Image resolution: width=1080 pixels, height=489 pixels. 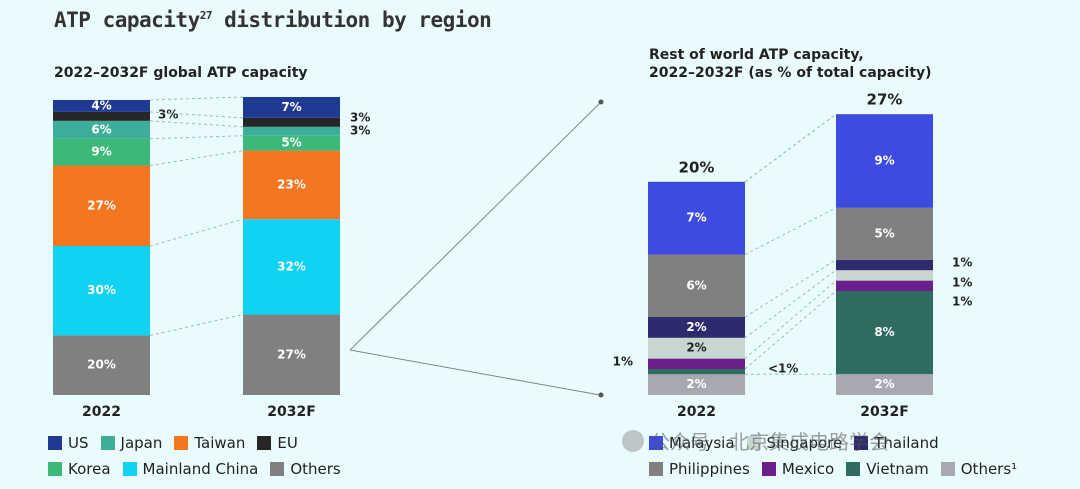 I want to click on legend-swatch-japan, so click(x=107, y=443).